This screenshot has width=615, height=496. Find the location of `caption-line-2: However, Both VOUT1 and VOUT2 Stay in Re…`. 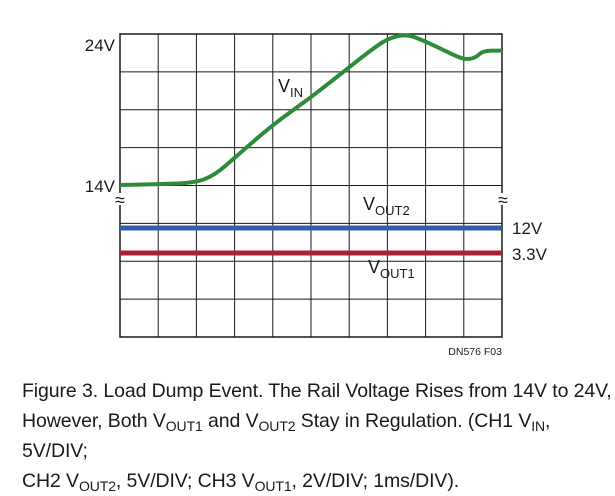

caption-line-2: However, Both VOUT1 and VOUT2 Stay in Re… is located at coordinates (286, 436).